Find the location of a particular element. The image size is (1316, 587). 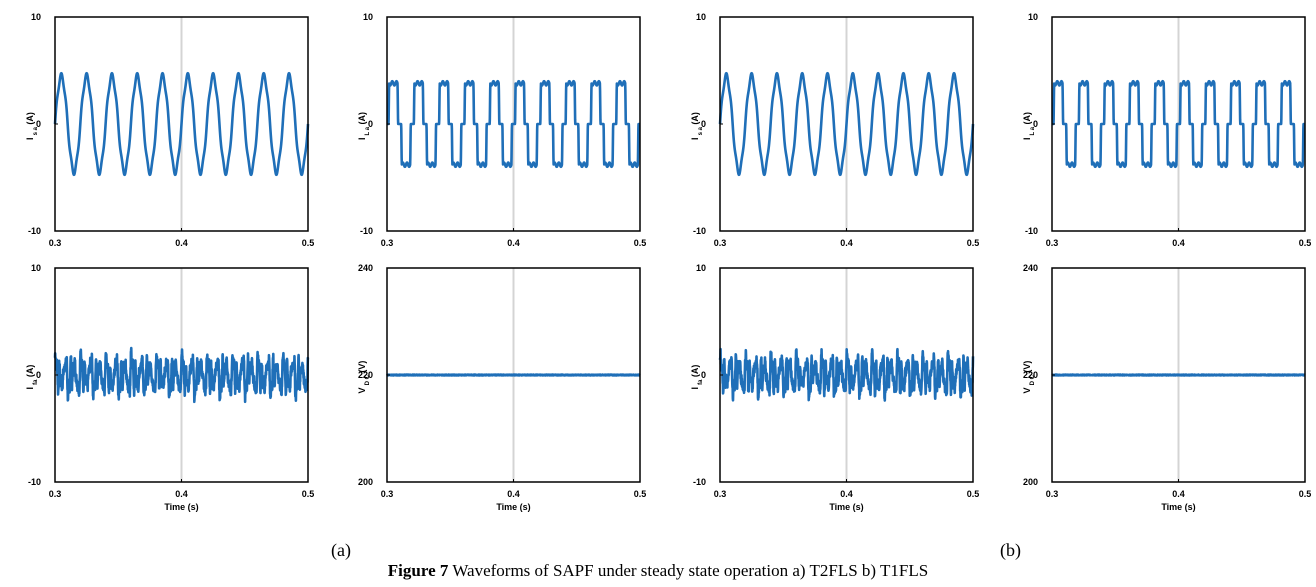

chart-panel-b-4: 0.3 0.4 0.5 200 220 240 VD C (V) Time (s) is located at coordinates (1166, 387).